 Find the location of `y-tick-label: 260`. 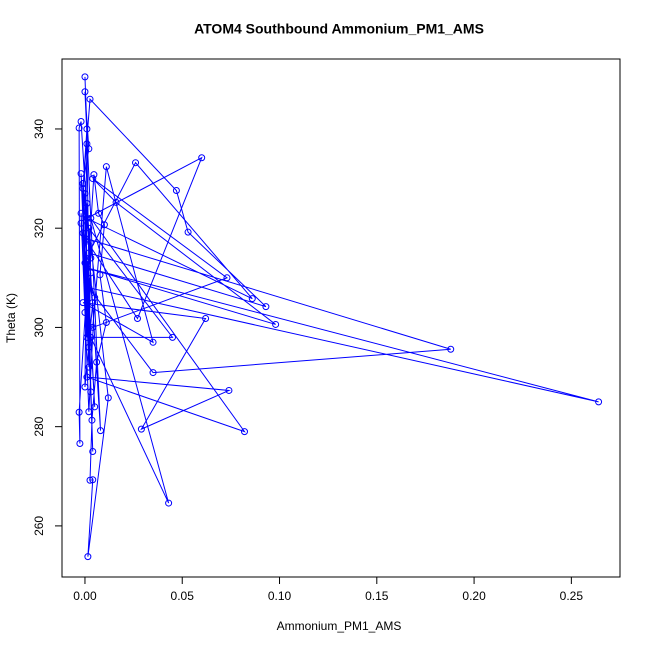

y-tick-label: 260 is located at coordinates (39, 526).